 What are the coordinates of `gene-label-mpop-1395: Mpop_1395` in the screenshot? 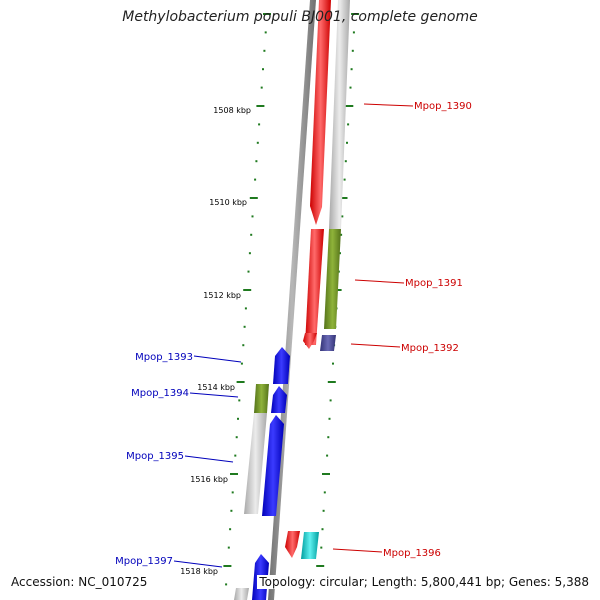 It's located at (155, 456).